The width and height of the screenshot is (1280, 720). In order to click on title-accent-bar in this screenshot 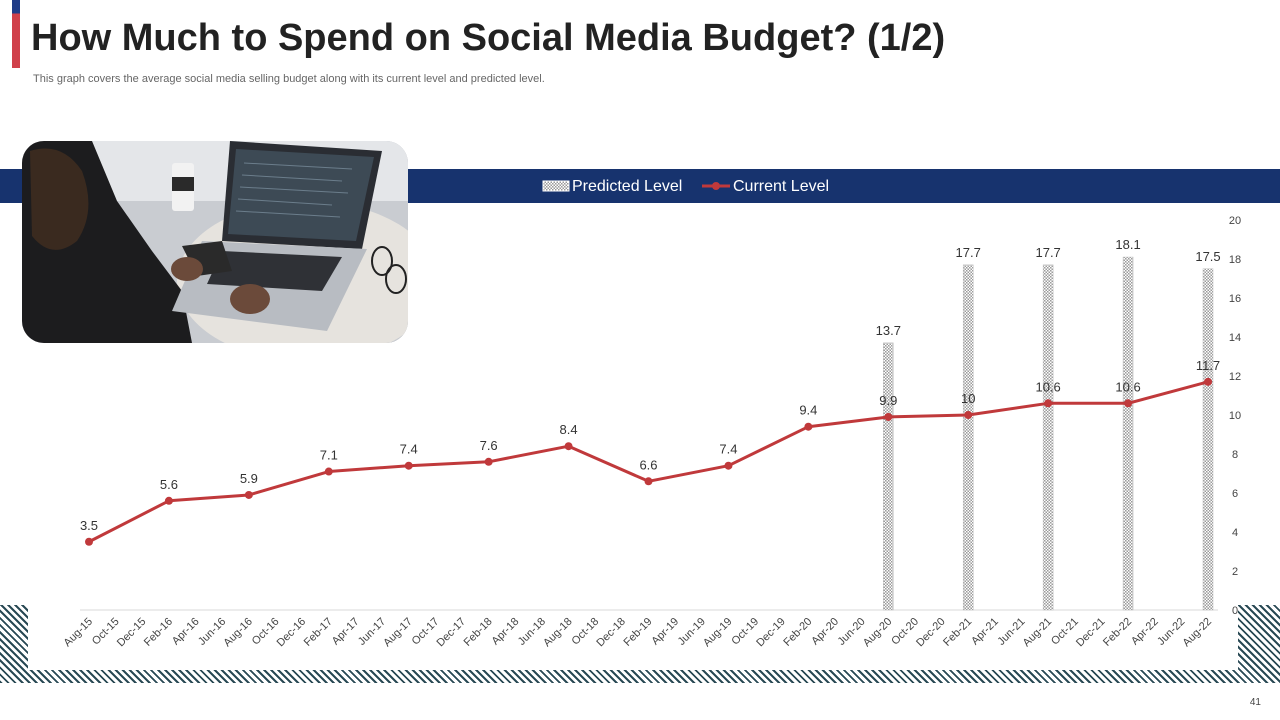, I will do `click(16, 34)`.